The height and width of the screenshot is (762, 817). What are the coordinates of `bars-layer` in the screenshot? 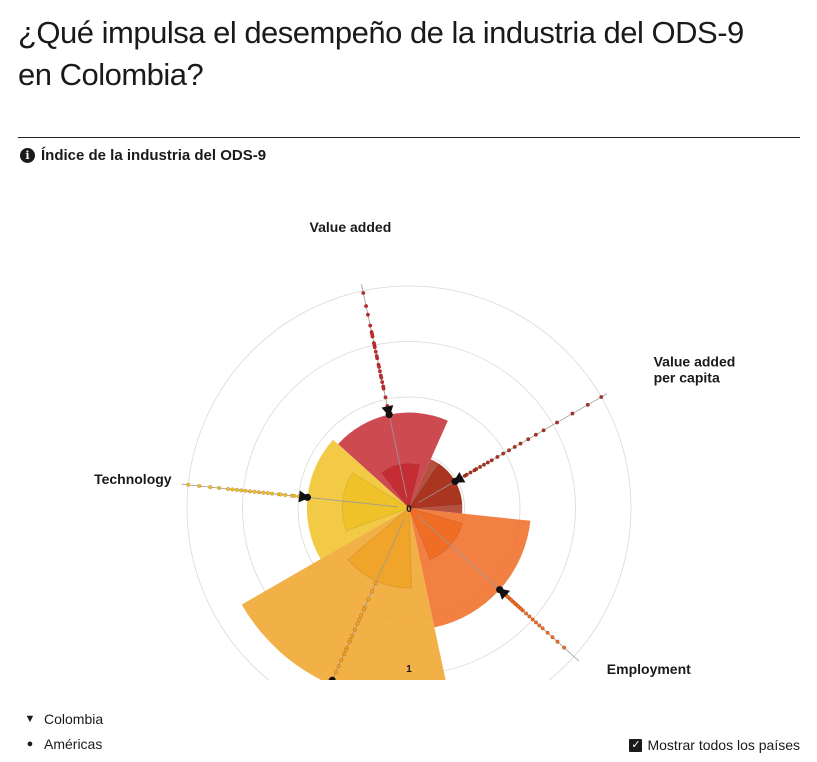 It's located at (386, 546).